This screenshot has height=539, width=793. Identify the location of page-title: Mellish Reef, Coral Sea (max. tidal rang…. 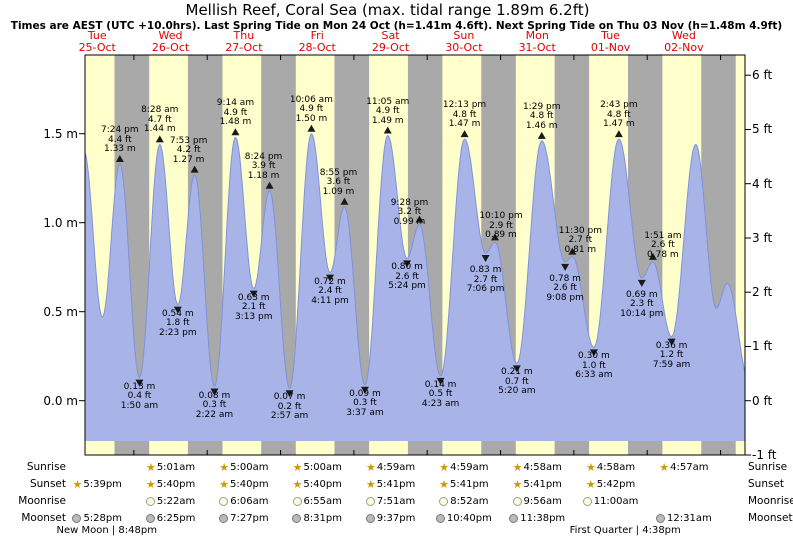
(387, 10).